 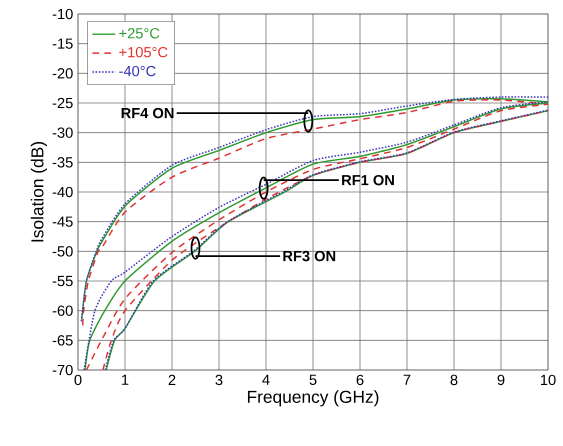 I want to click on y-axis-title: Isolation (dB), so click(x=38, y=192).